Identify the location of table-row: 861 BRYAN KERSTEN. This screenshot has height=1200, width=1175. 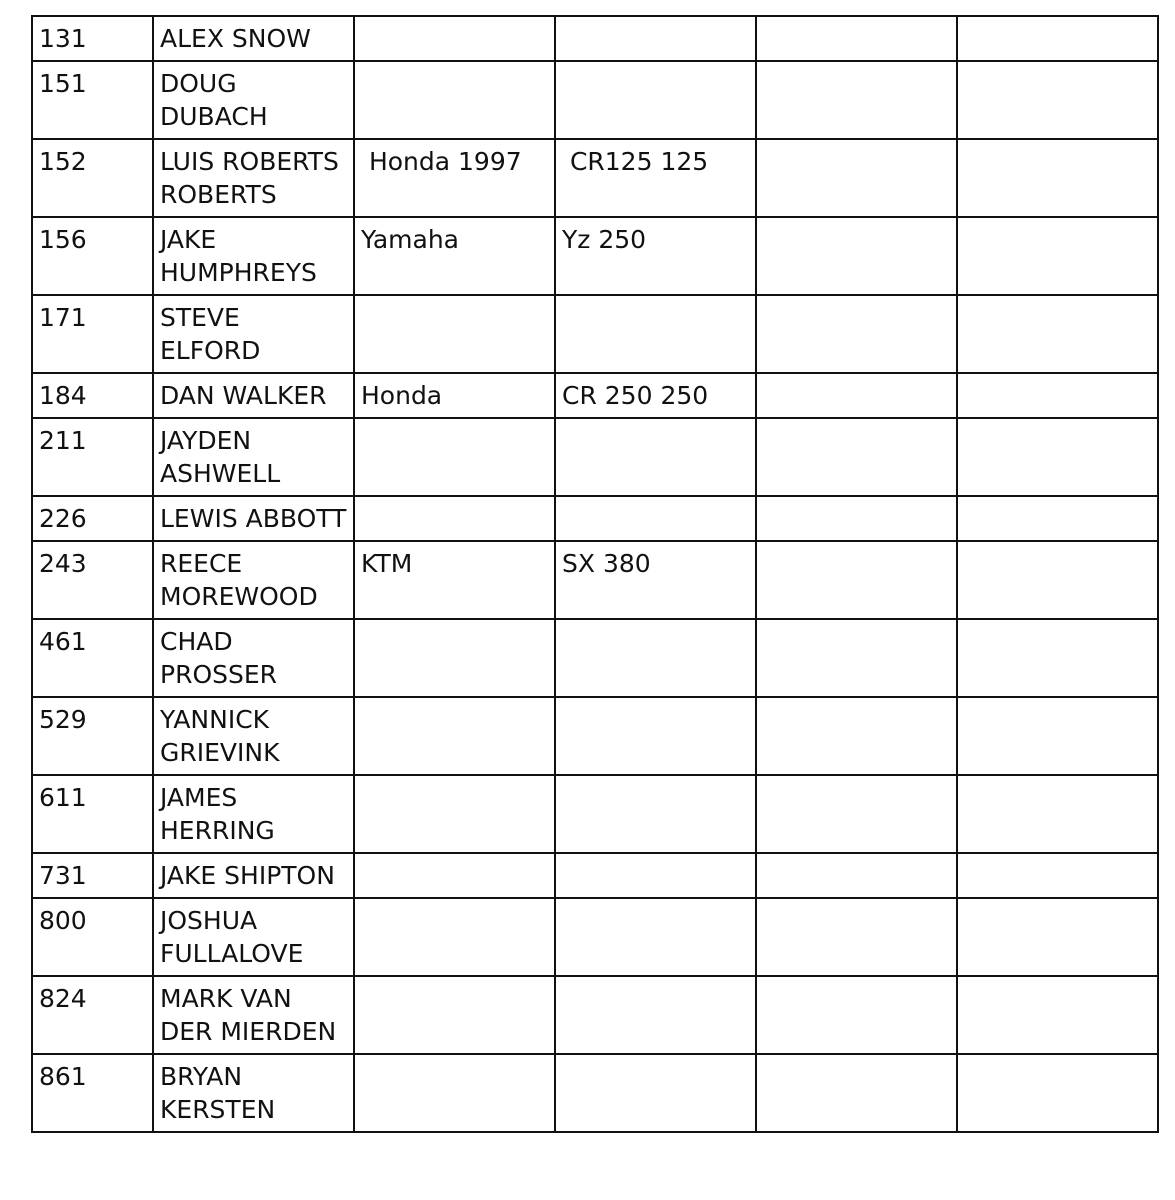
(595, 1093).